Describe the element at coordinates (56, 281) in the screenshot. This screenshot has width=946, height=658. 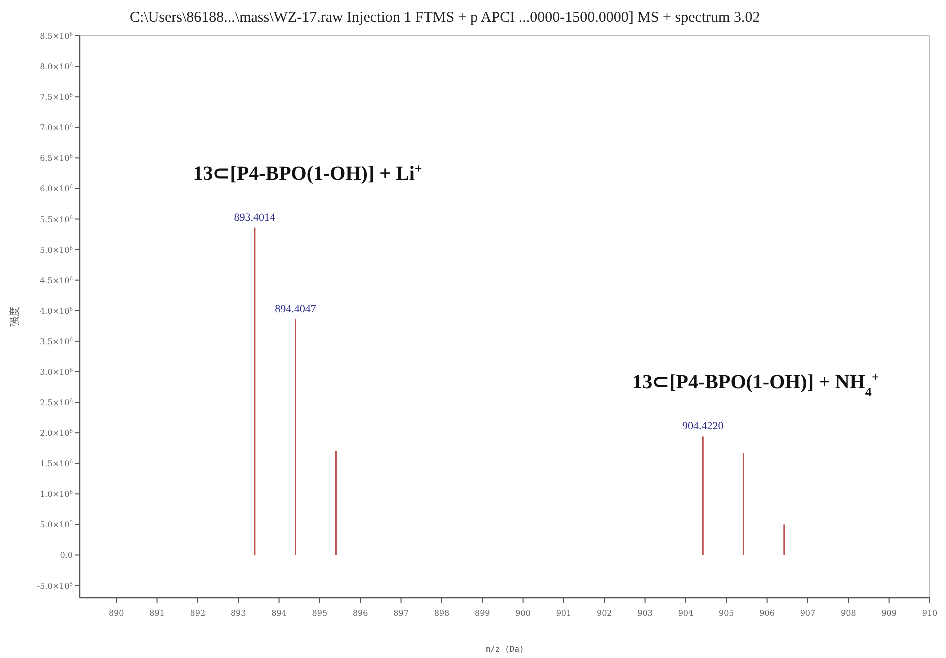
I see `y-tick-label: 4.5×10$^{6}$` at that location.